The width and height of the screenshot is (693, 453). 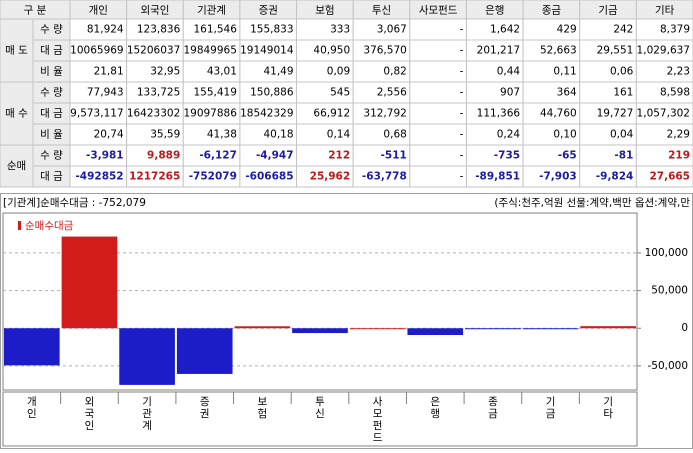 What do you see at coordinates (271, 30) in the screenshot?
I see `cell-value: 155,833` at bounding box center [271, 30].